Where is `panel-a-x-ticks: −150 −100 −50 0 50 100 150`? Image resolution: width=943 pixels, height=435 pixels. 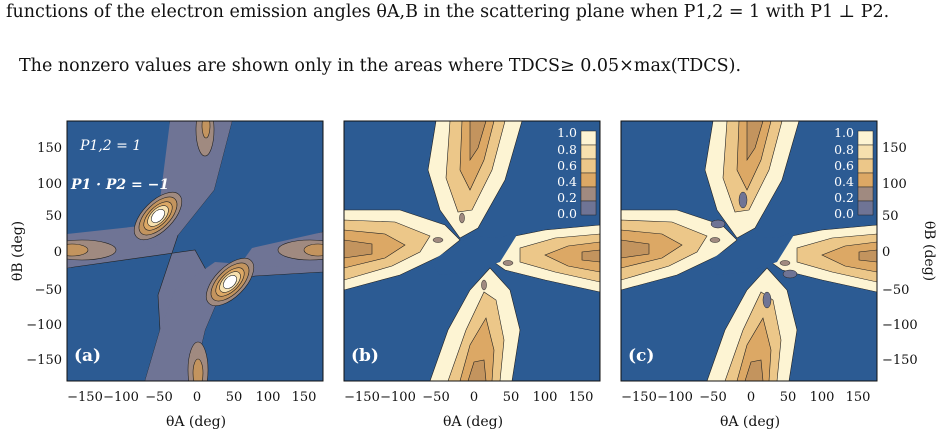
panel-a-x-ticks: −150 −100 −50 0 50 100 150 is located at coordinates (191, 397).